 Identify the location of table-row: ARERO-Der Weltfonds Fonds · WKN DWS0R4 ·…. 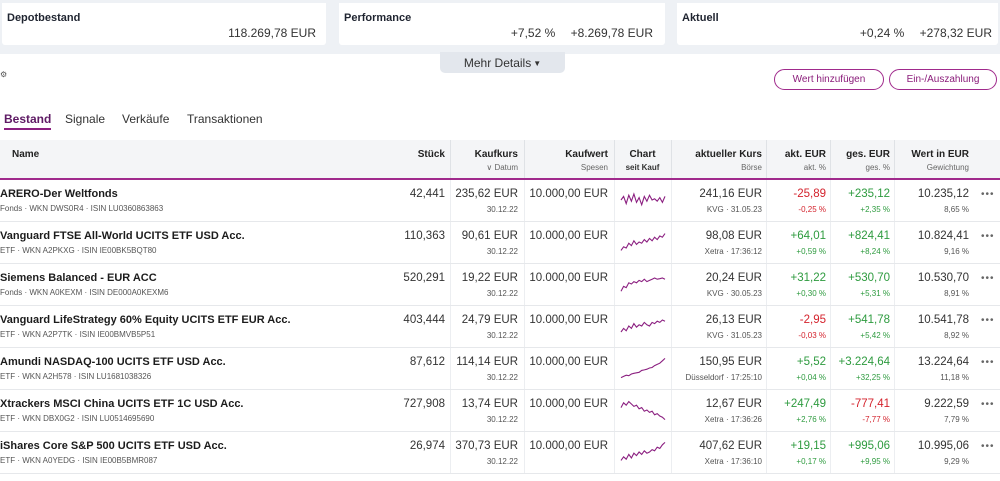
(500, 201).